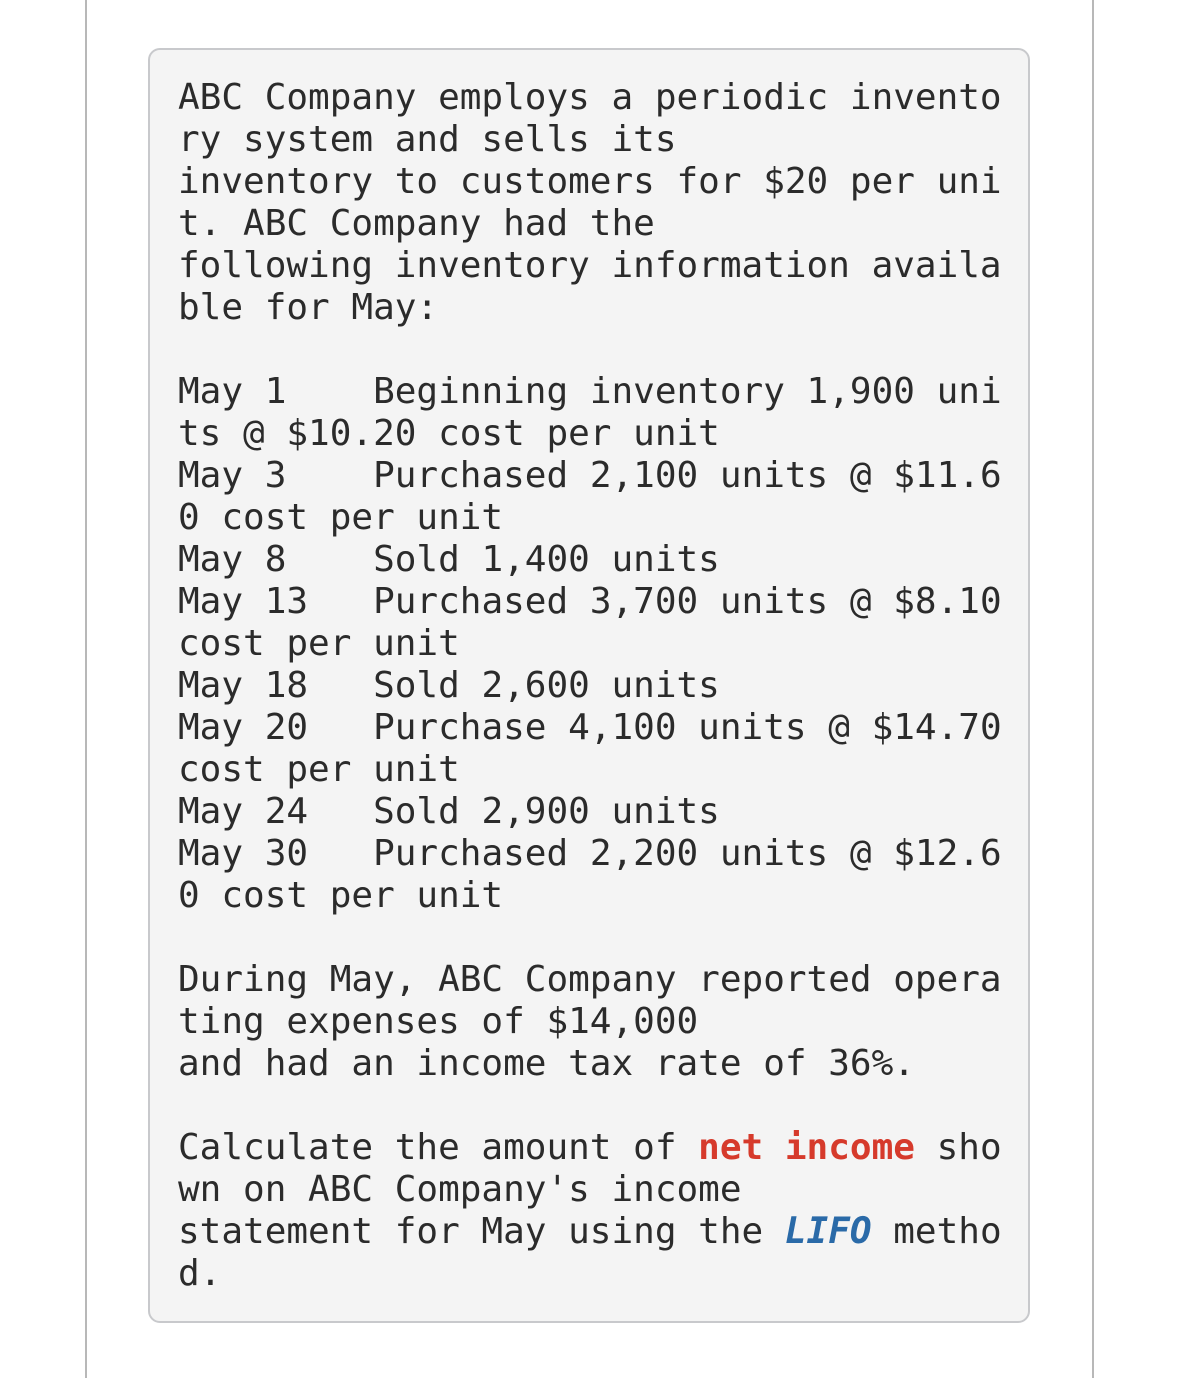 The height and width of the screenshot is (1378, 1179). I want to click on entry-date: May 20, so click(243, 727).